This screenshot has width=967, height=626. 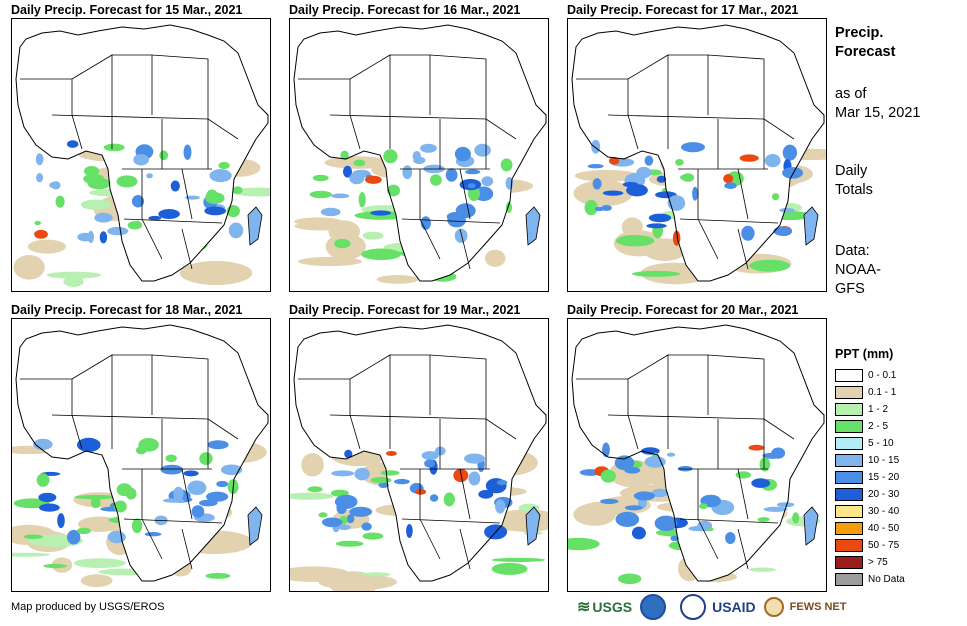 I want to click on legend-item: 1 - 2, so click(x=870, y=409).